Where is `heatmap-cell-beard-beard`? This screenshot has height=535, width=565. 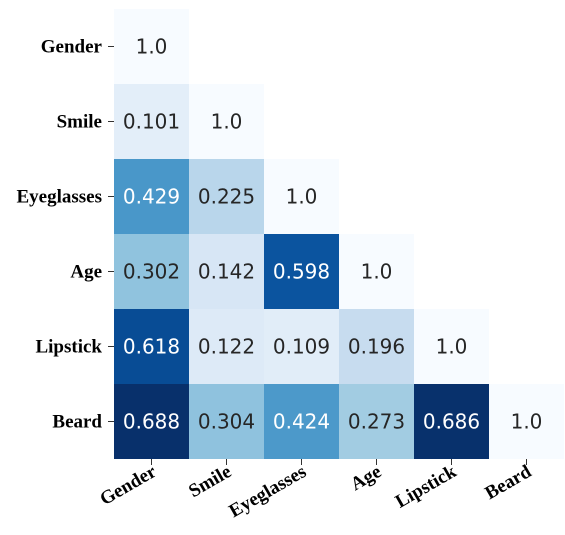 heatmap-cell-beard-beard is located at coordinates (526, 421).